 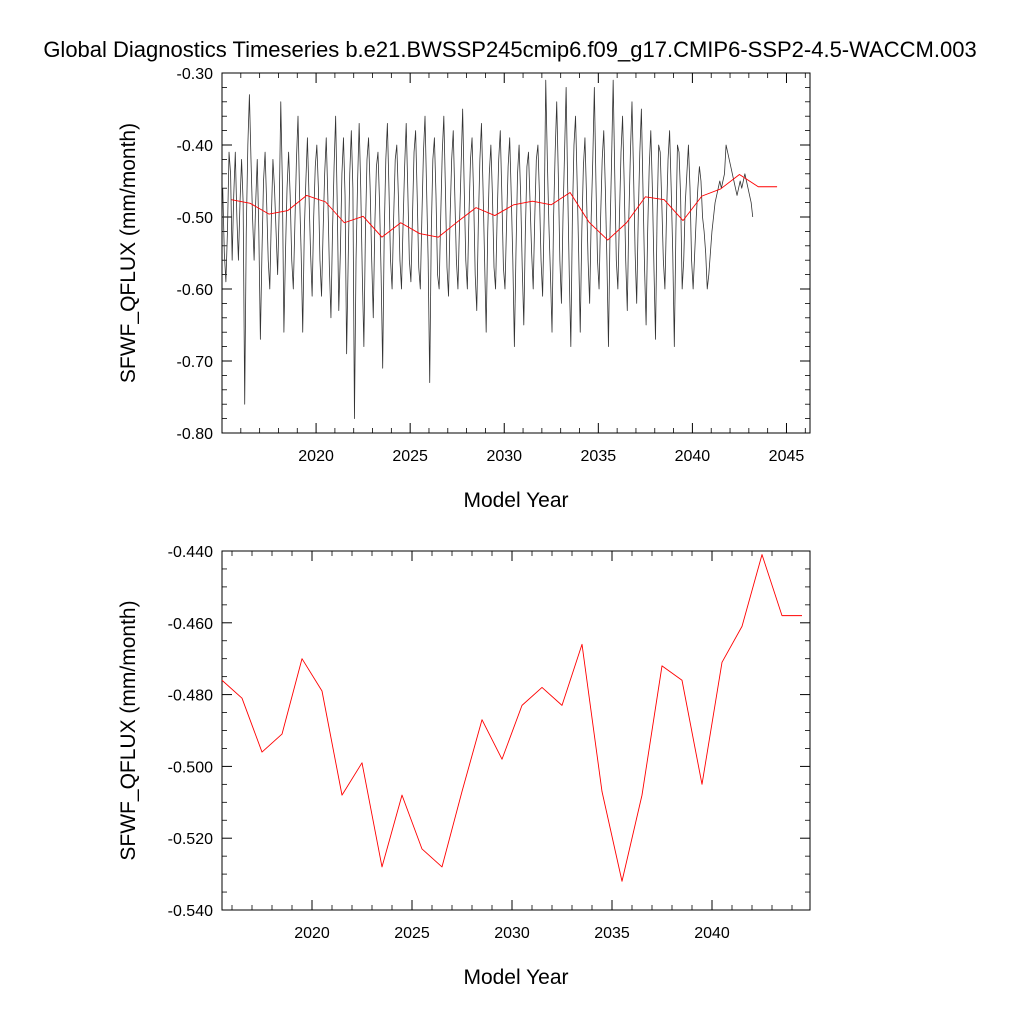 What do you see at coordinates (195, 218) in the screenshot?
I see `y-tick-label: -0.50` at bounding box center [195, 218].